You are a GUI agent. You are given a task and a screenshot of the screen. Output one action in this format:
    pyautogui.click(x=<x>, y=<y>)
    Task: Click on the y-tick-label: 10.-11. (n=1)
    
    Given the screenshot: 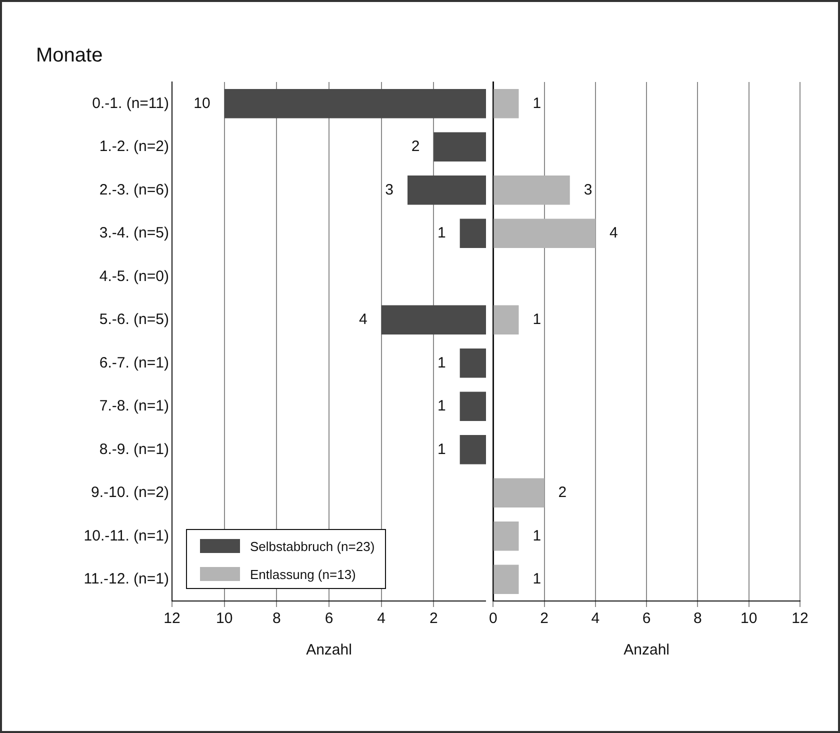 What is the action you would take?
    pyautogui.click(x=126, y=535)
    